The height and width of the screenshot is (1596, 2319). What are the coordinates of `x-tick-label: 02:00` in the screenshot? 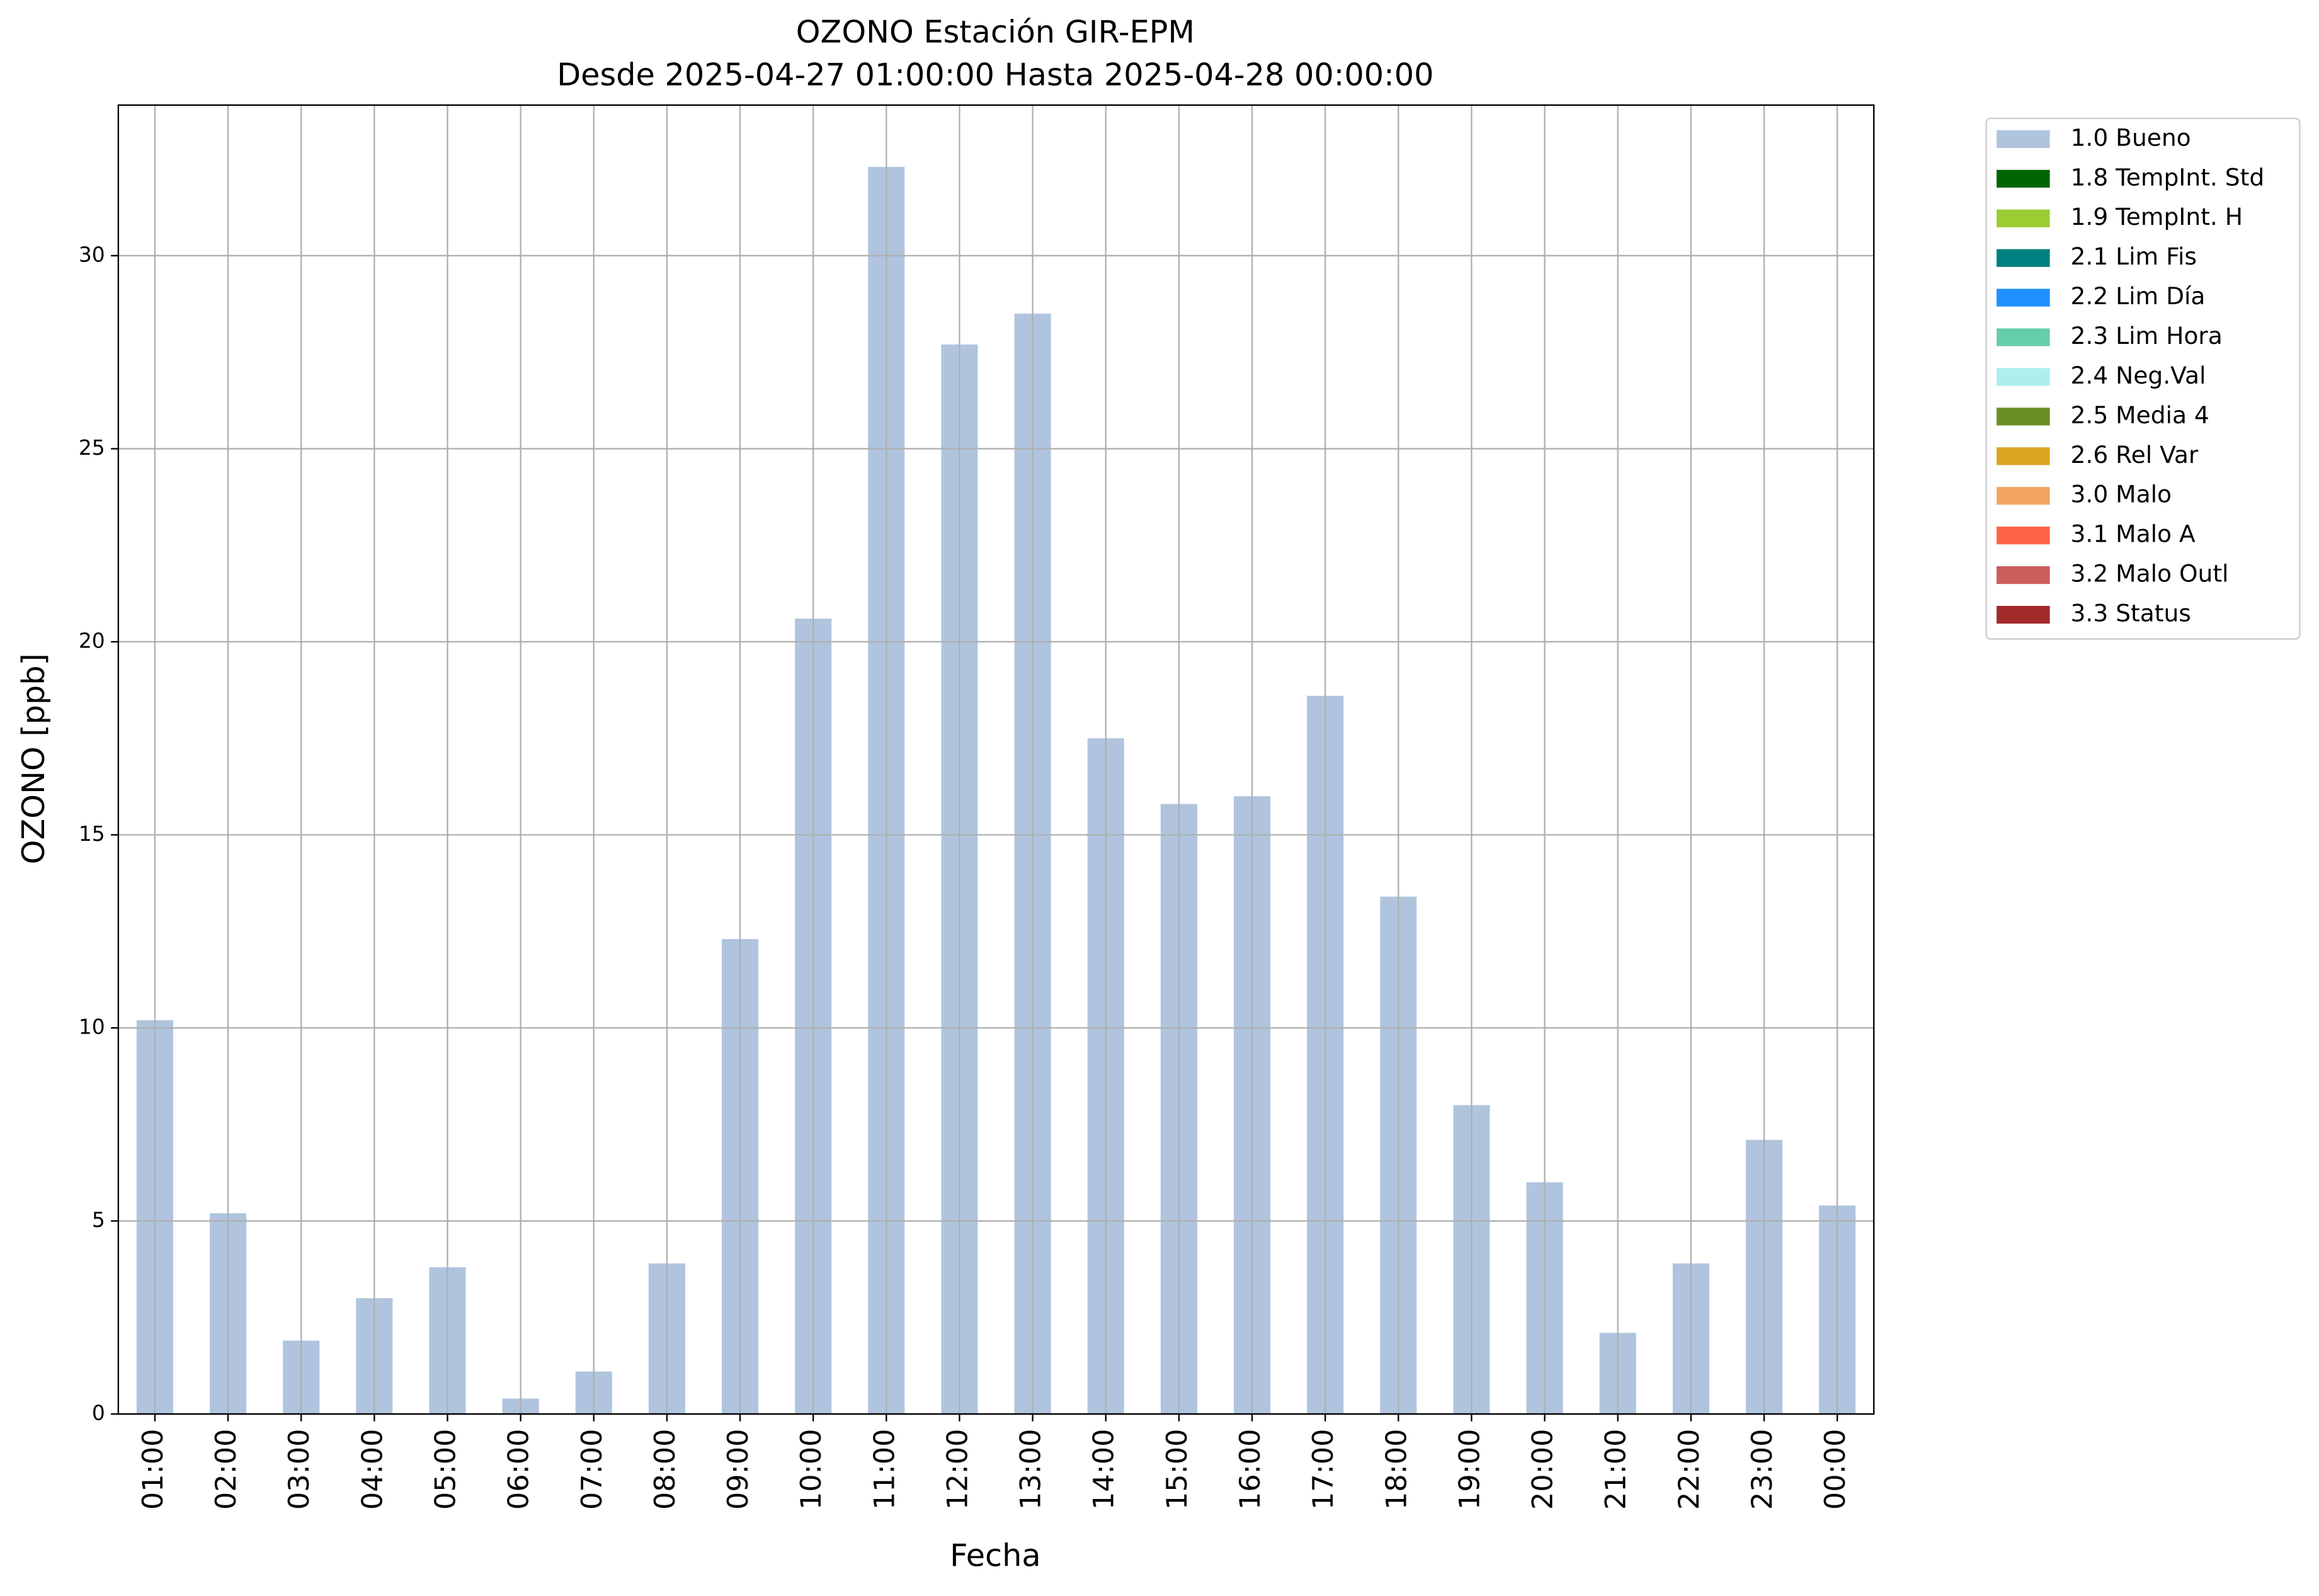 It's located at (226, 1469).